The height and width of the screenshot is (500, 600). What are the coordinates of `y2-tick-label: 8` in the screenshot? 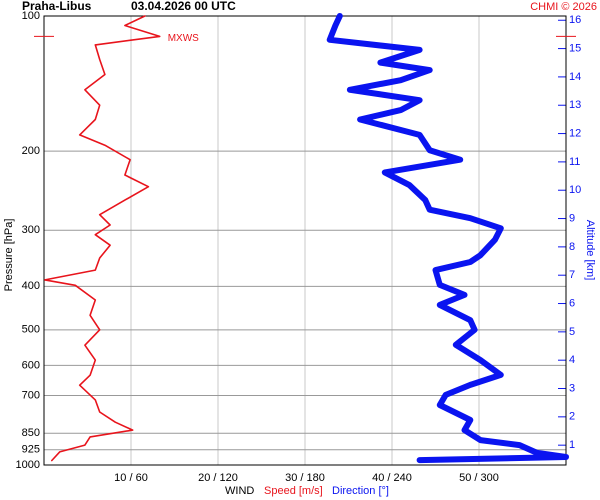 It's located at (572, 247).